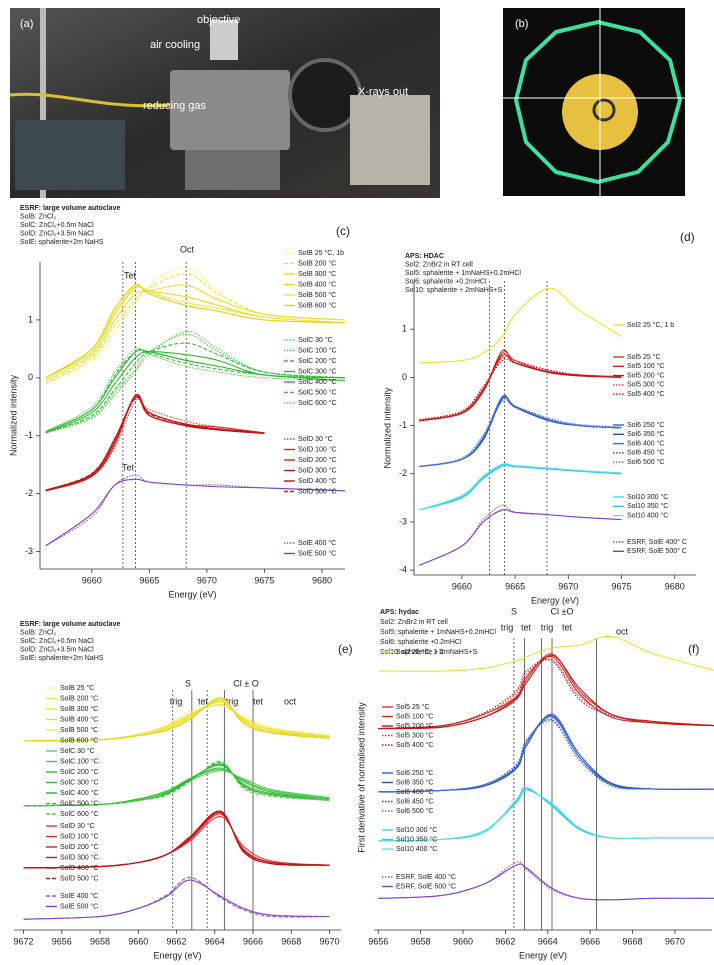  What do you see at coordinates (315, 340) in the screenshot?
I see `legend-label: SolC 30 °C` at bounding box center [315, 340].